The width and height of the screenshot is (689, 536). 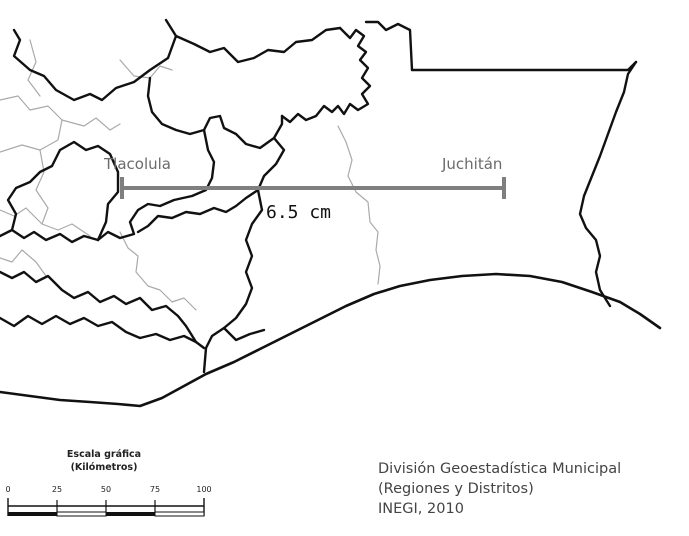 What do you see at coordinates (499, 469) in the screenshot?
I see `credit-line-1: División Geoestadística Municipal` at bounding box center [499, 469].